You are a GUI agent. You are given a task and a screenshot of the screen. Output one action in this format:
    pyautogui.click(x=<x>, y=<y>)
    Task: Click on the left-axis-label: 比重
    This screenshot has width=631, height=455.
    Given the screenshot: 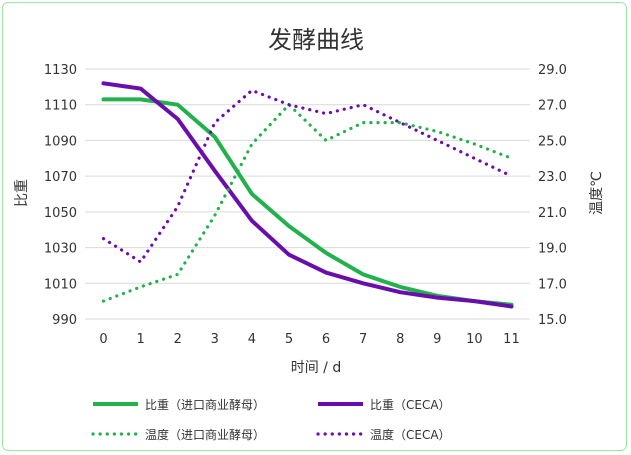 What is the action you would take?
    pyautogui.click(x=22, y=193)
    